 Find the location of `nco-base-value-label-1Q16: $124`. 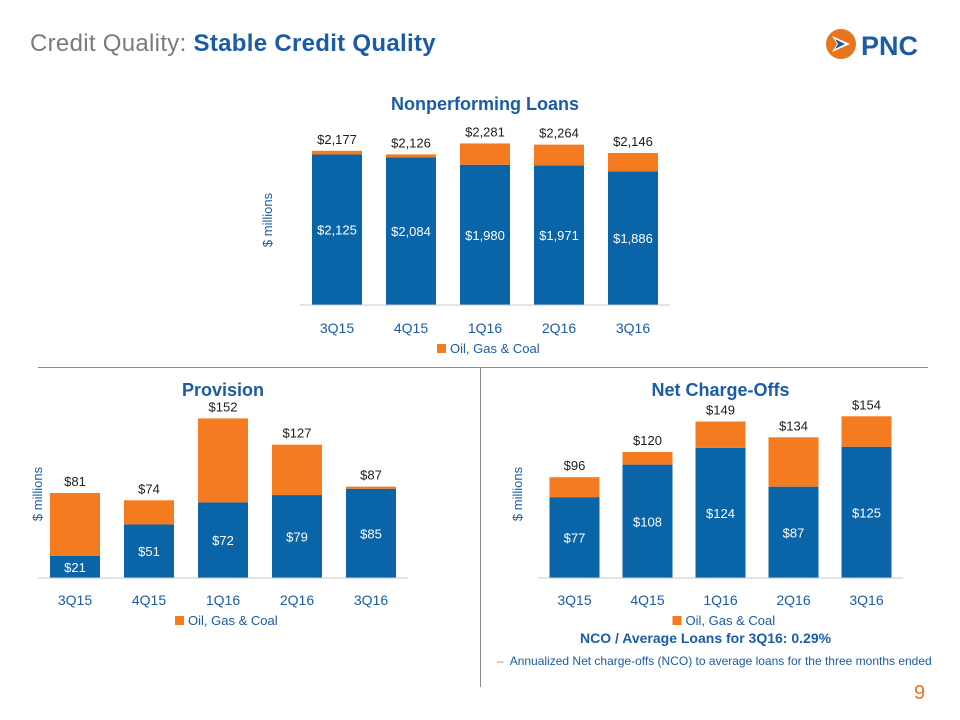

nco-base-value-label-1Q16: $124 is located at coordinates (720, 513).